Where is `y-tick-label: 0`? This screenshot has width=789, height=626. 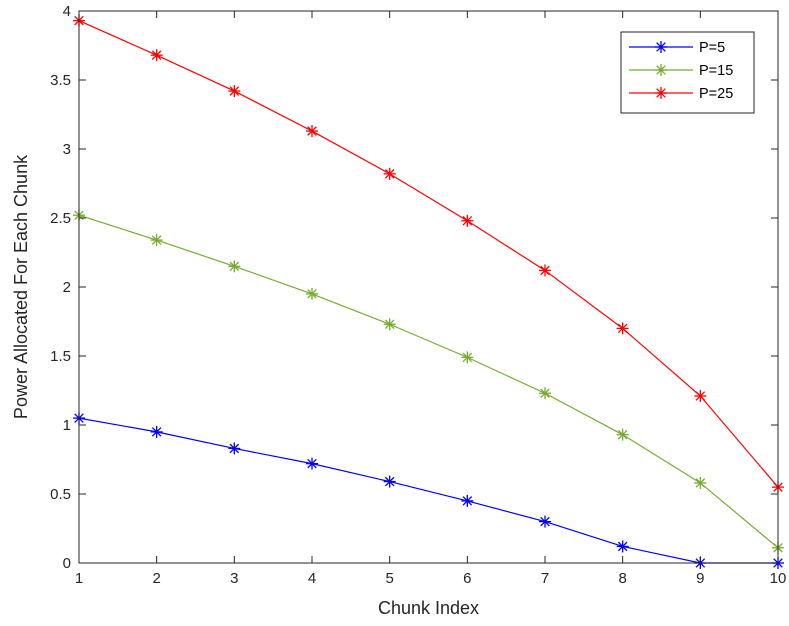 y-tick-label: 0 is located at coordinates (67, 563).